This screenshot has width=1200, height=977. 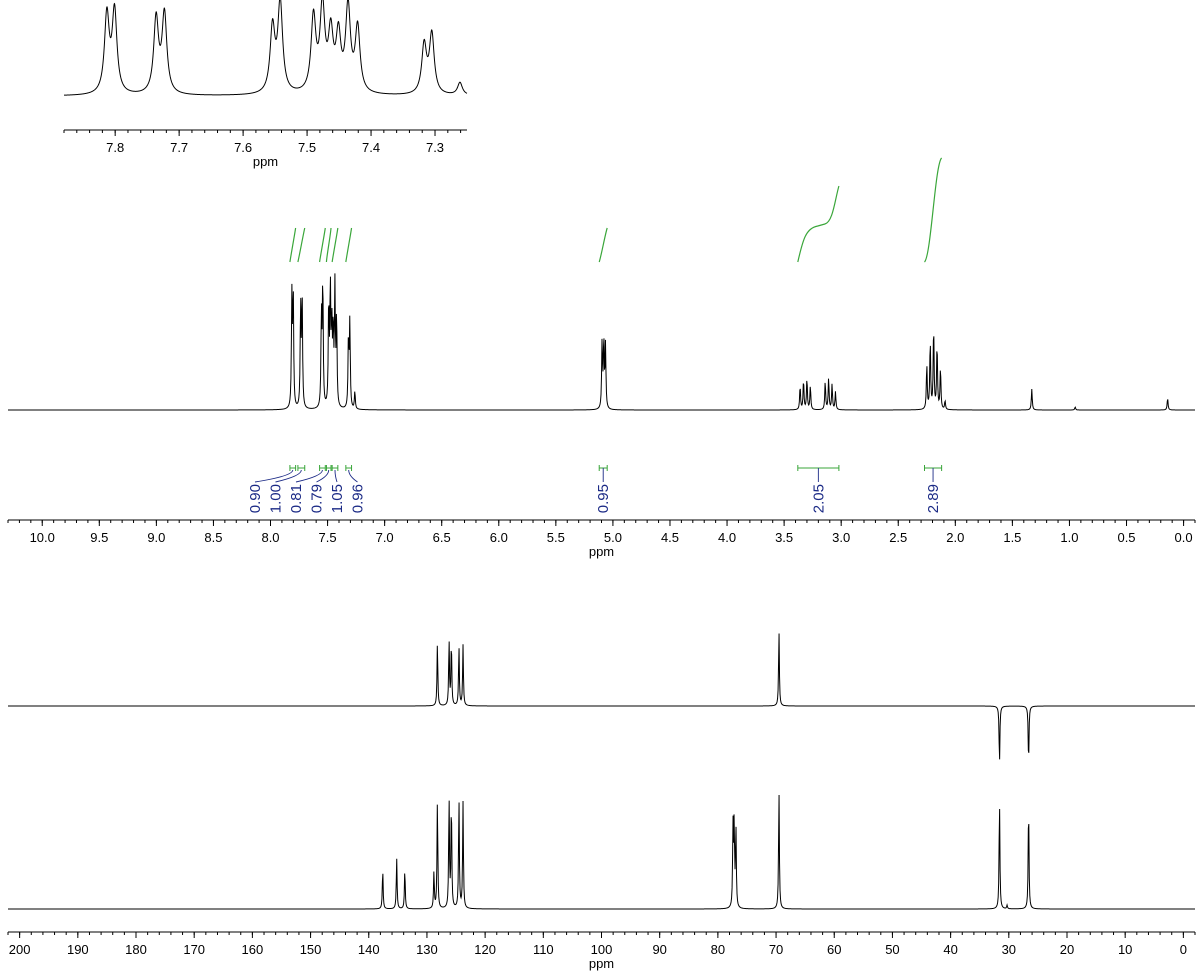 What do you see at coordinates (20, 949) in the screenshot?
I see `tick-label: 200` at bounding box center [20, 949].